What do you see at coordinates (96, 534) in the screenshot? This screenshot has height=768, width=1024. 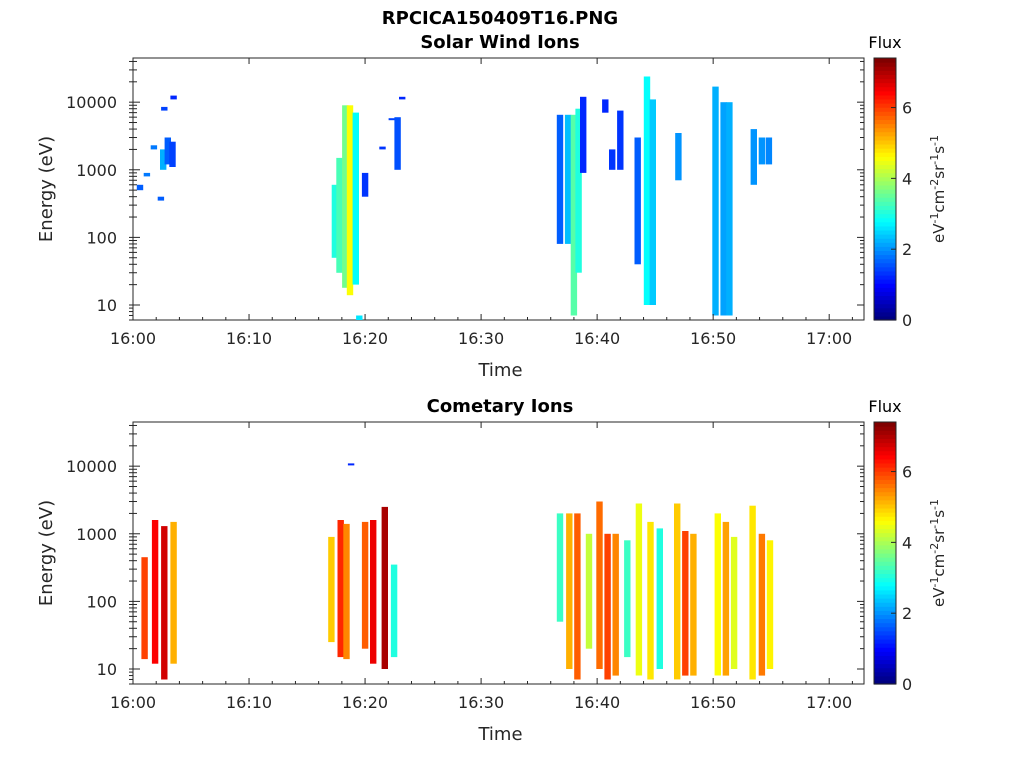 I see `y-tick-label: 1000` at bounding box center [96, 534].